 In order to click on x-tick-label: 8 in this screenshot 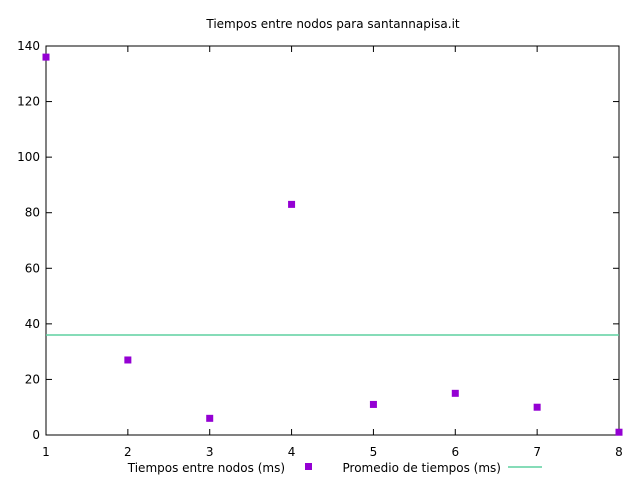, I will do `click(619, 452)`.